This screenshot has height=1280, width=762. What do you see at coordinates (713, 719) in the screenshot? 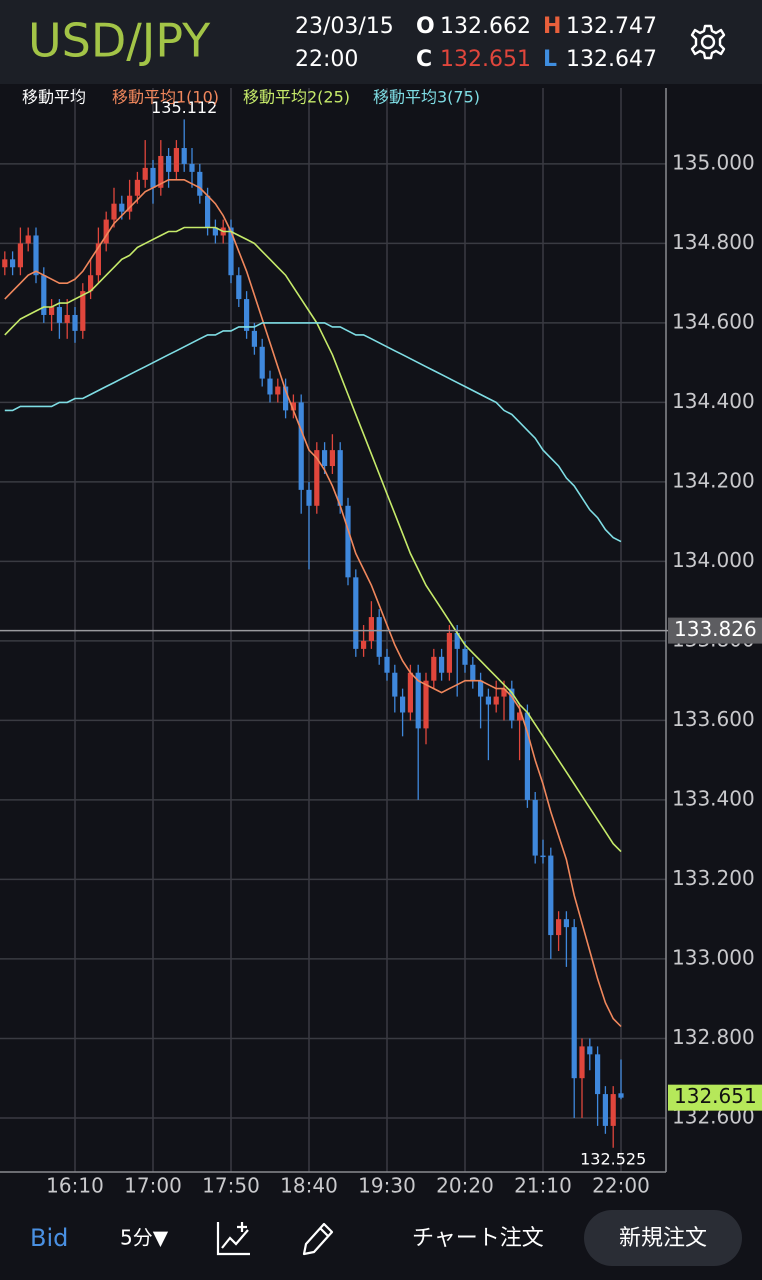
I see `y-tick-label: 133.600` at bounding box center [713, 719].